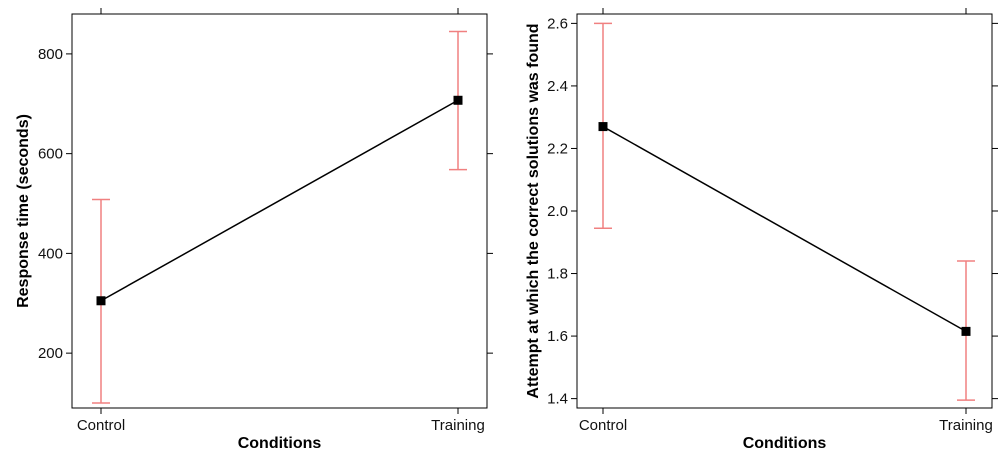 This screenshot has width=1000, height=450. What do you see at coordinates (557, 274) in the screenshot?
I see `y-tick-label: 1.8` at bounding box center [557, 274].